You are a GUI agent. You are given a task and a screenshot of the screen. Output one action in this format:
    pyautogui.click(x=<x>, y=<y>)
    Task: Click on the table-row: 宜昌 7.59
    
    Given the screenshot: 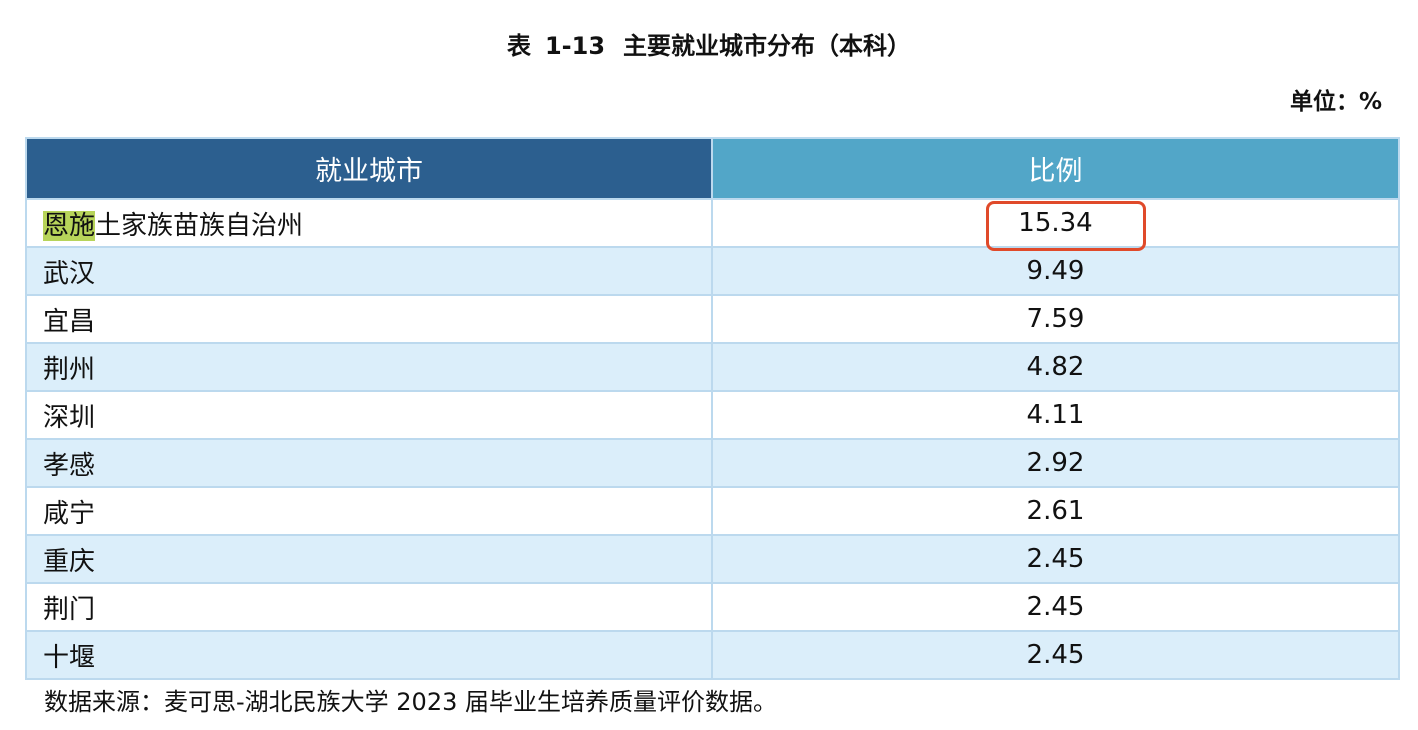 What is the action you would take?
    pyautogui.click(x=712, y=319)
    